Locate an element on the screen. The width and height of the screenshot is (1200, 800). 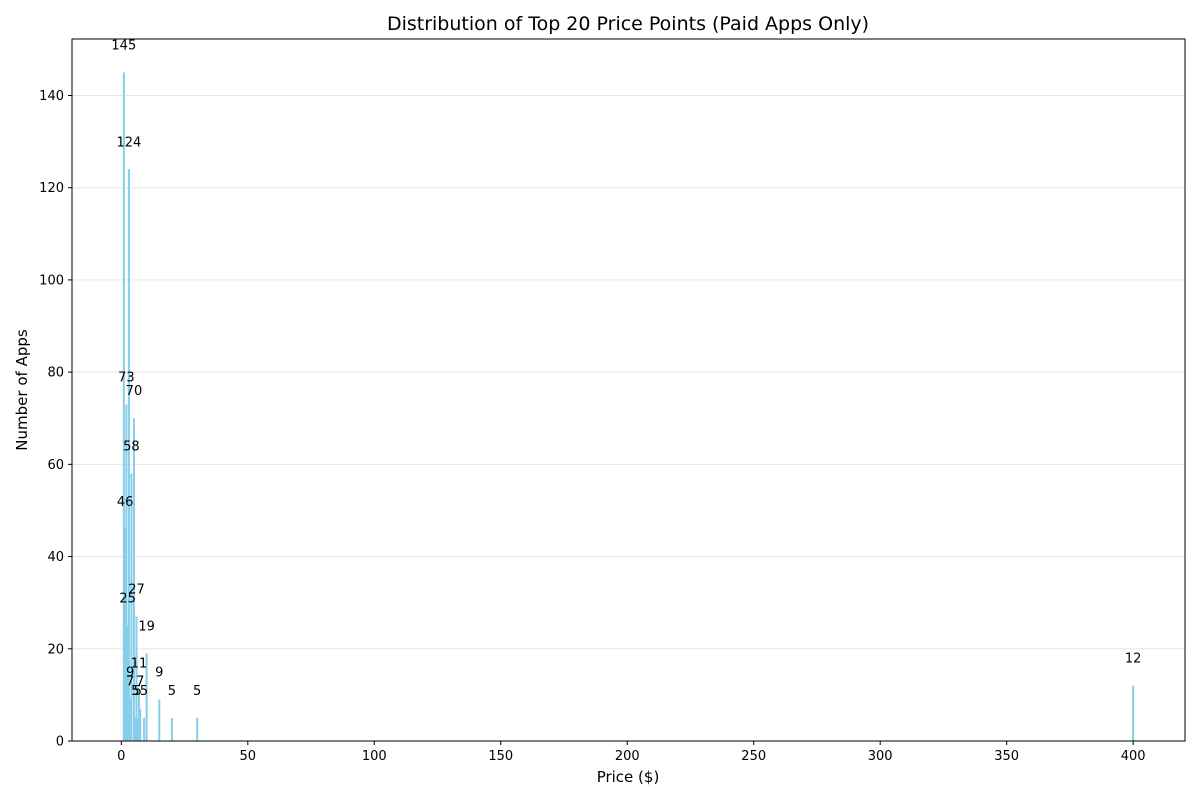
y-tick-label-2: 40 is located at coordinates (55, 557).